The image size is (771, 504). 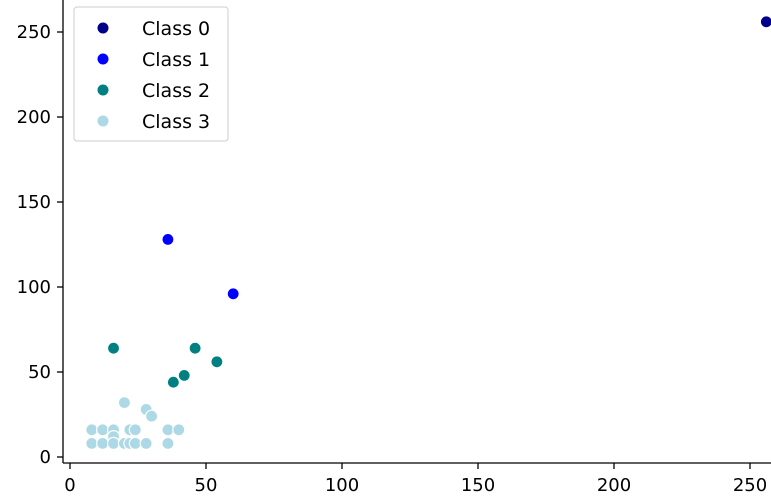 What do you see at coordinates (415, 479) in the screenshot?
I see `x-ticks: 0 50 100 150 200 250` at bounding box center [415, 479].